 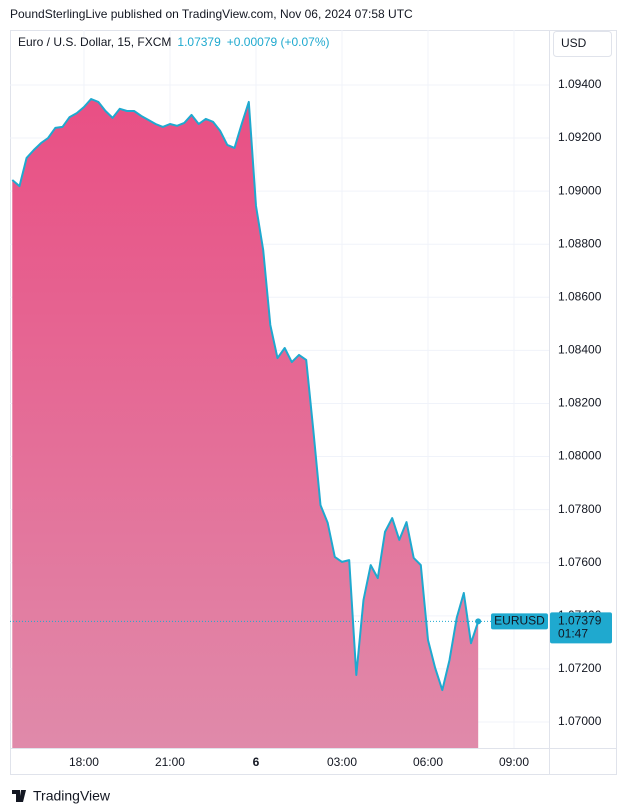 I want to click on x-tick-label: 21:00, so click(x=170, y=762).